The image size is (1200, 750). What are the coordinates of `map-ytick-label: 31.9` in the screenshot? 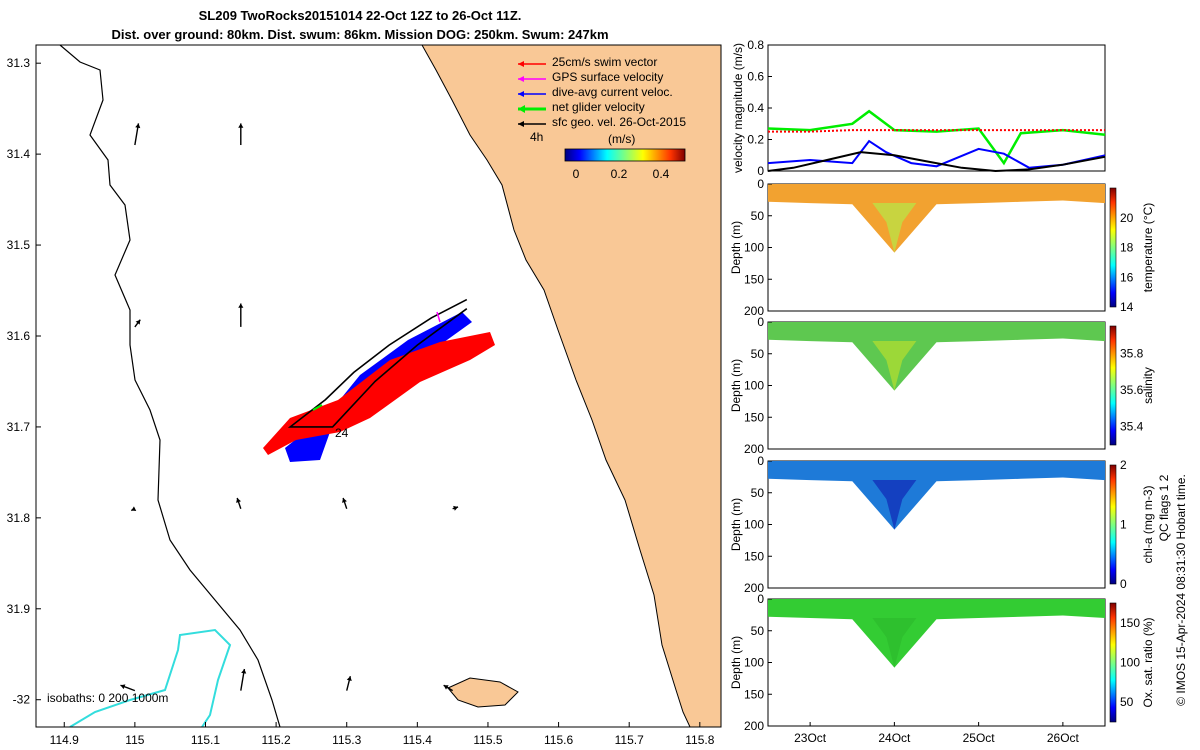 It's located at (19, 609).